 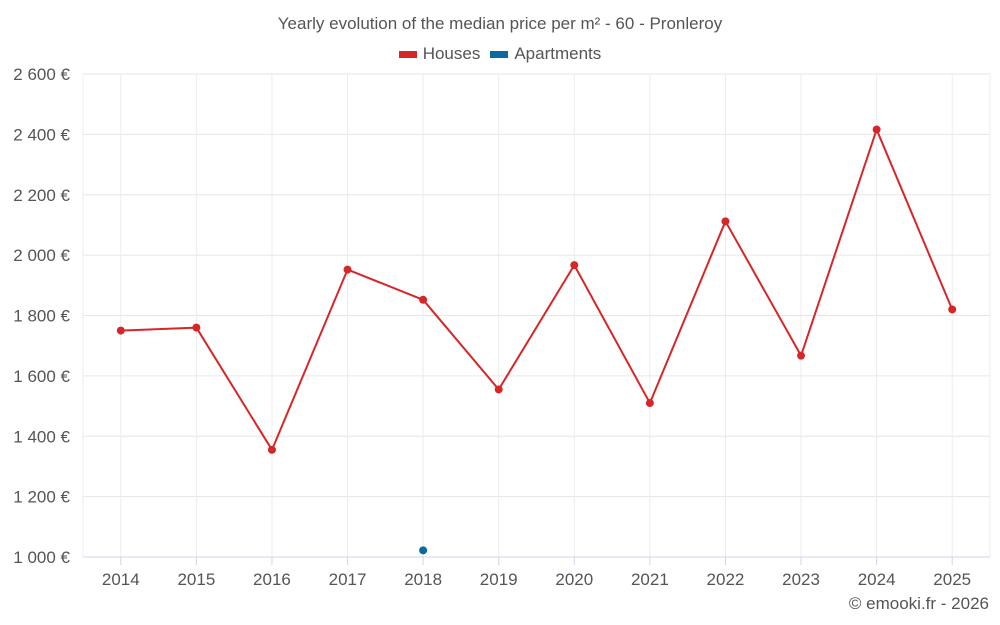 I want to click on legend-item-houses: Houses, so click(x=439, y=54).